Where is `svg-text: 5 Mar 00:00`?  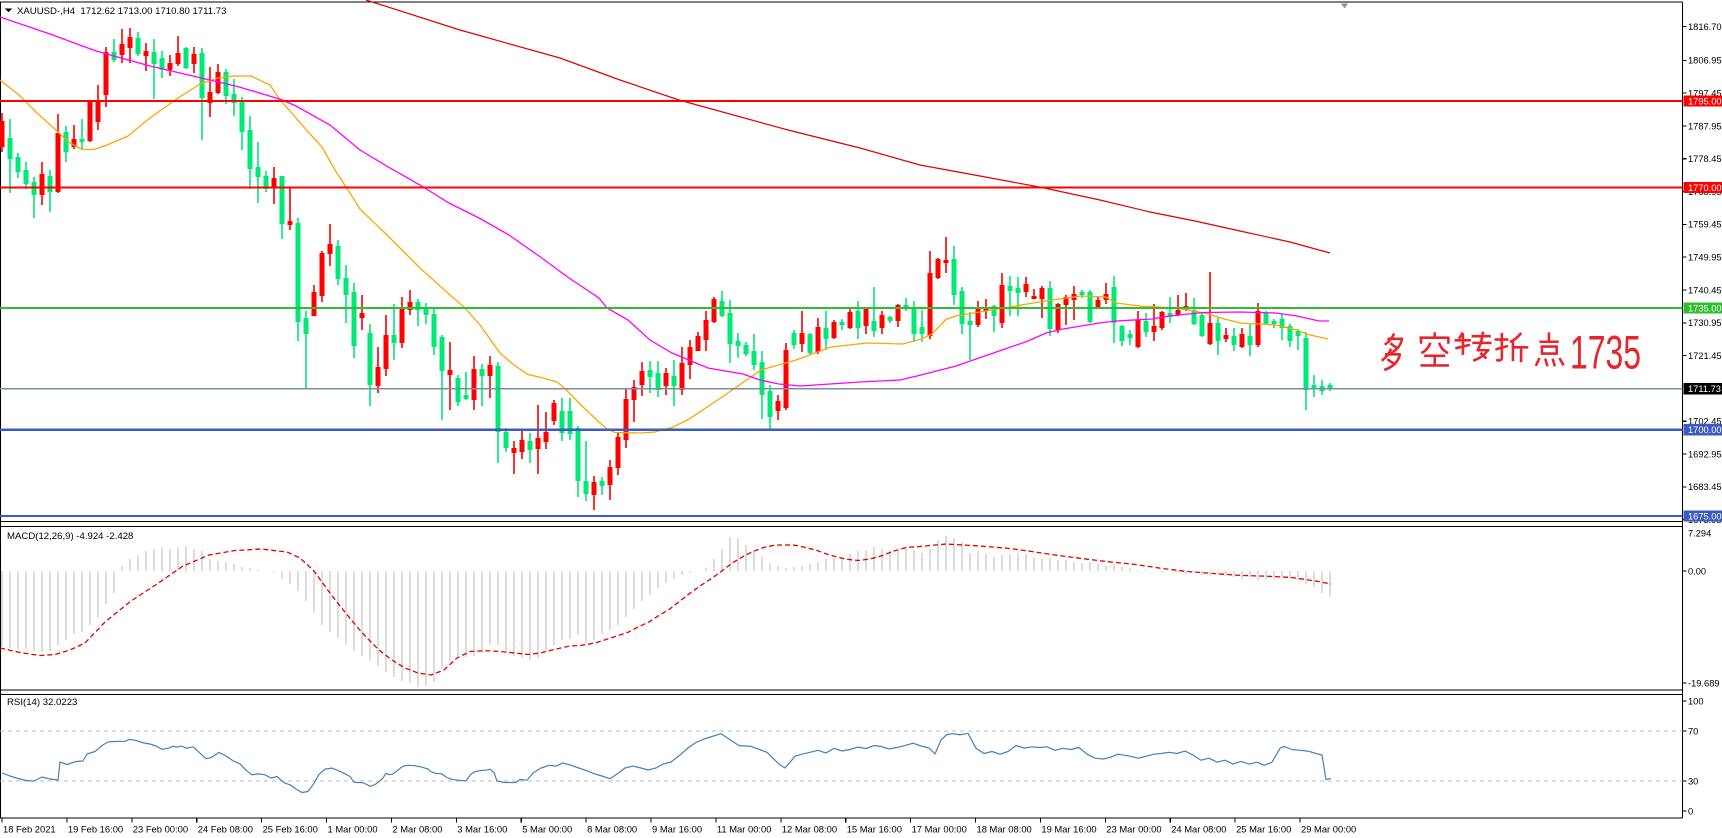
svg-text: 5 Mar 00:00 is located at coordinates (547, 829).